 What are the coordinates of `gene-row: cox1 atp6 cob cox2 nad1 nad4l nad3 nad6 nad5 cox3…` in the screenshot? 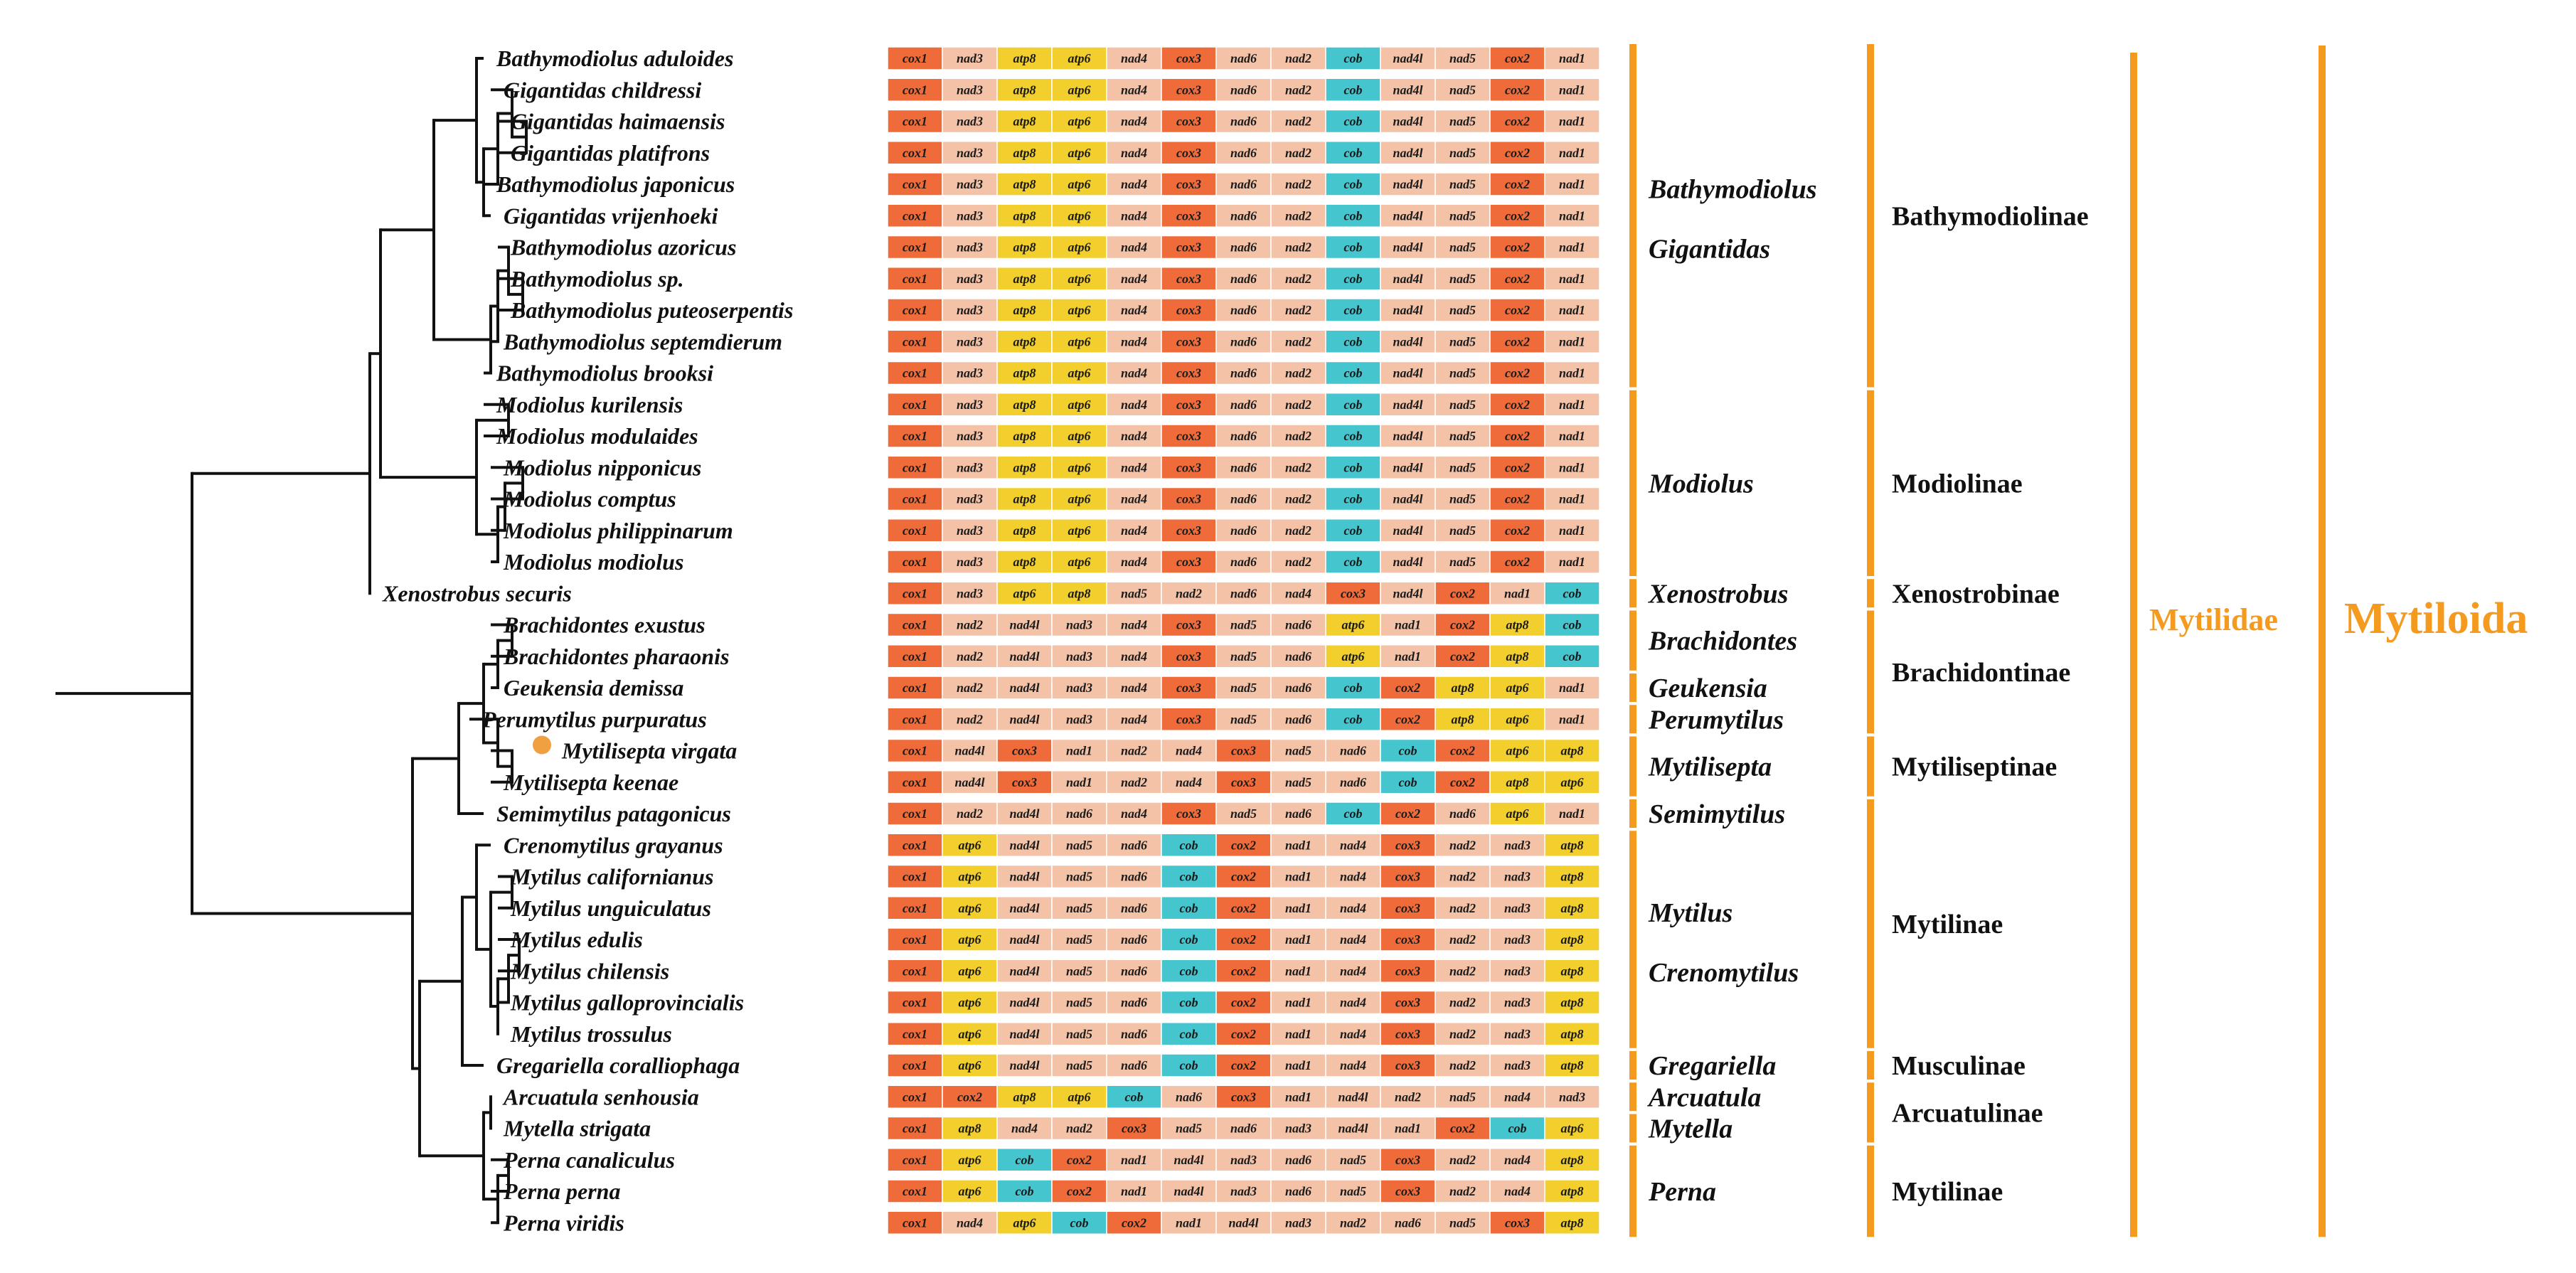 It's located at (1243, 1191).